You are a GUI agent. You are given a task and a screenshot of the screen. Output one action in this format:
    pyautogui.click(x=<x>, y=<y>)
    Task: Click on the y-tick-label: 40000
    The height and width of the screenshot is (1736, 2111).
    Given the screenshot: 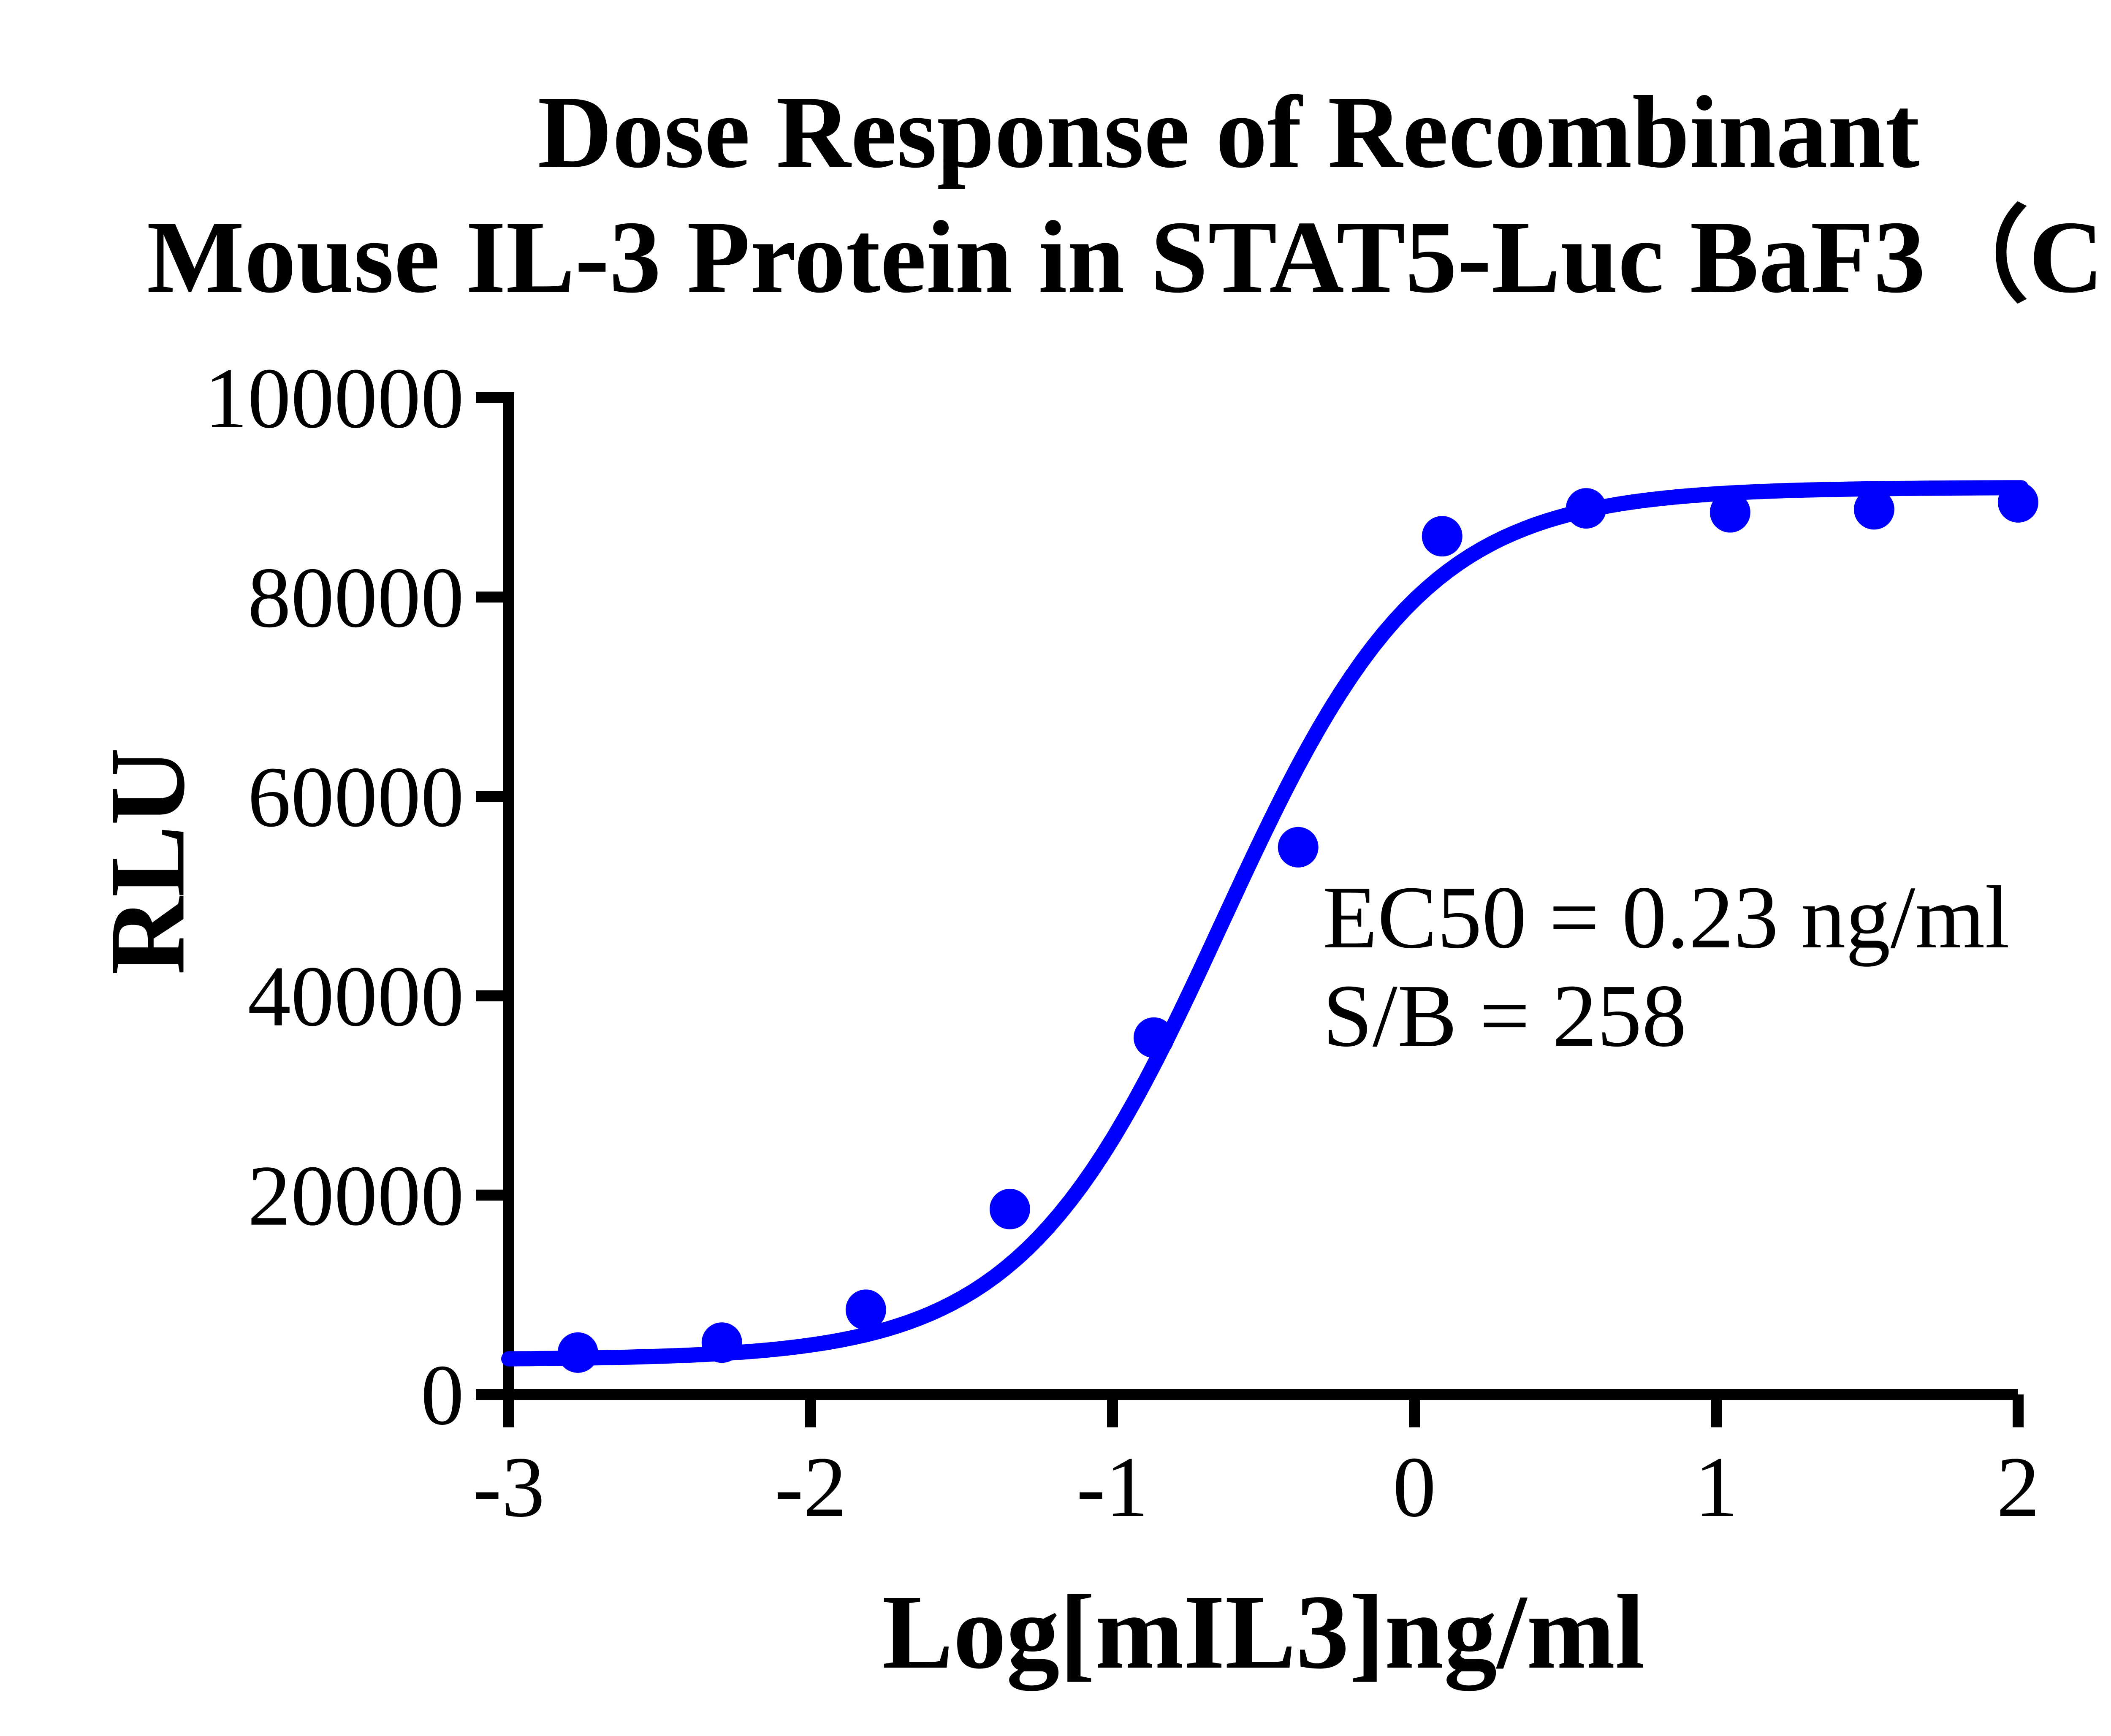 What is the action you would take?
    pyautogui.click(x=356, y=997)
    